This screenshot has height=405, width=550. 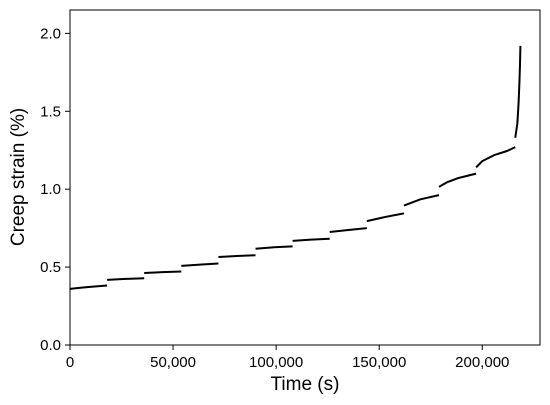 I want to click on x-tick-label: 200,000, so click(x=482, y=362).